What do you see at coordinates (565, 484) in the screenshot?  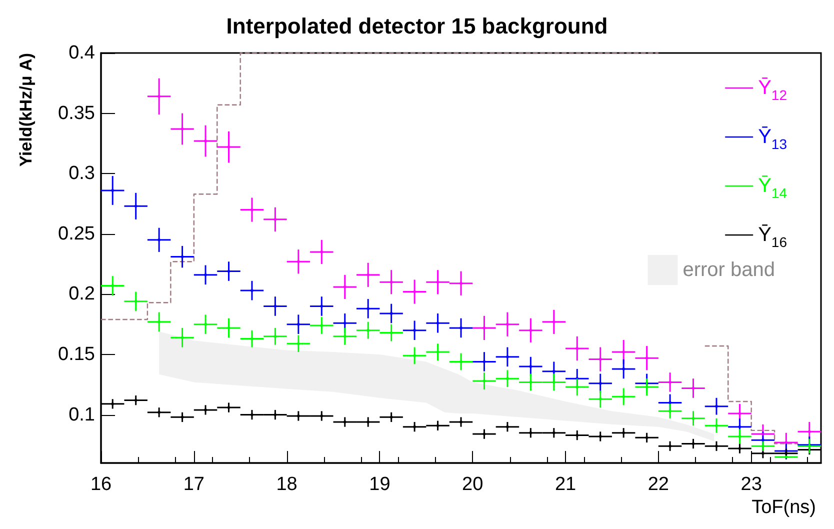 I see `x-tick-label: 21` at bounding box center [565, 484].